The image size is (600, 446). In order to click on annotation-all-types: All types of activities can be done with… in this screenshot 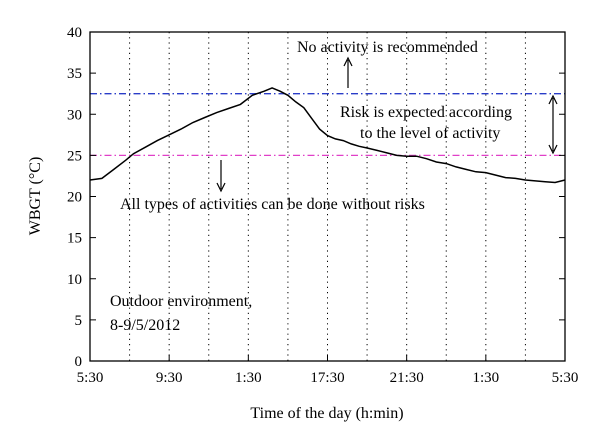, I will do `click(272, 204)`.